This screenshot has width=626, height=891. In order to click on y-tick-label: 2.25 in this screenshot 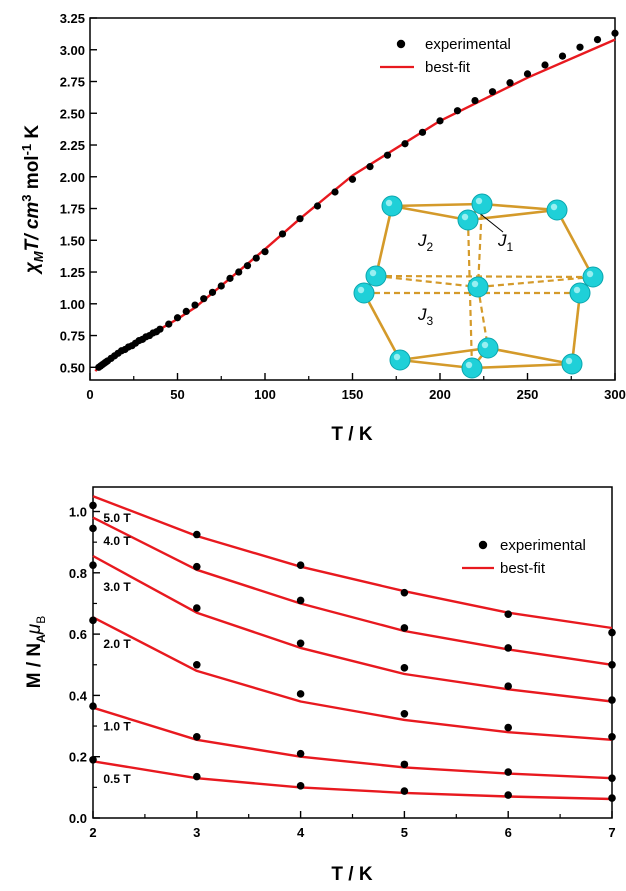, I will do `click(72, 145)`.